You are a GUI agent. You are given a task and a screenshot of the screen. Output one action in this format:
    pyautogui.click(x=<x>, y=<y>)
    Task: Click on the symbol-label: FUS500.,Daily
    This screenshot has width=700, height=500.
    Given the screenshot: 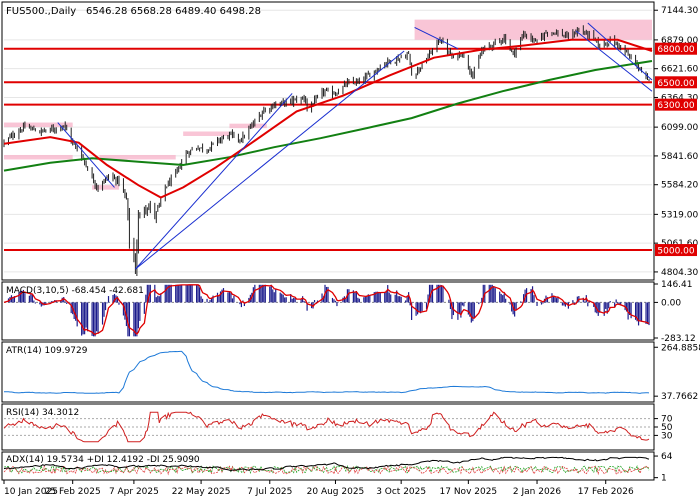 What is the action you would take?
    pyautogui.click(x=41, y=11)
    